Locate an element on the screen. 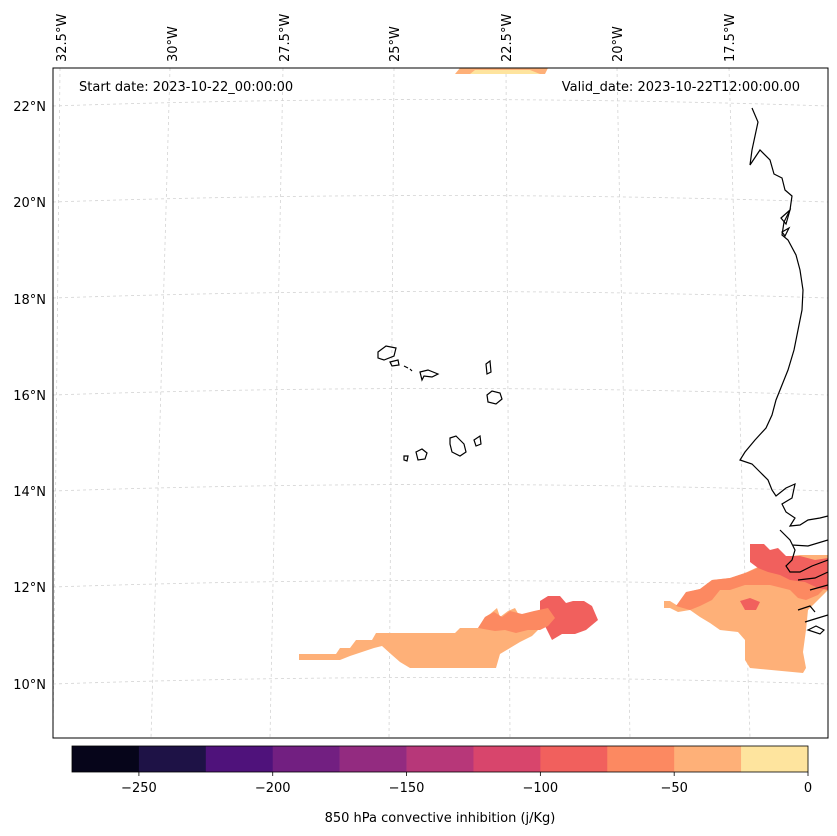 The width and height of the screenshot is (837, 836). lon-label: 25°W is located at coordinates (395, 44).